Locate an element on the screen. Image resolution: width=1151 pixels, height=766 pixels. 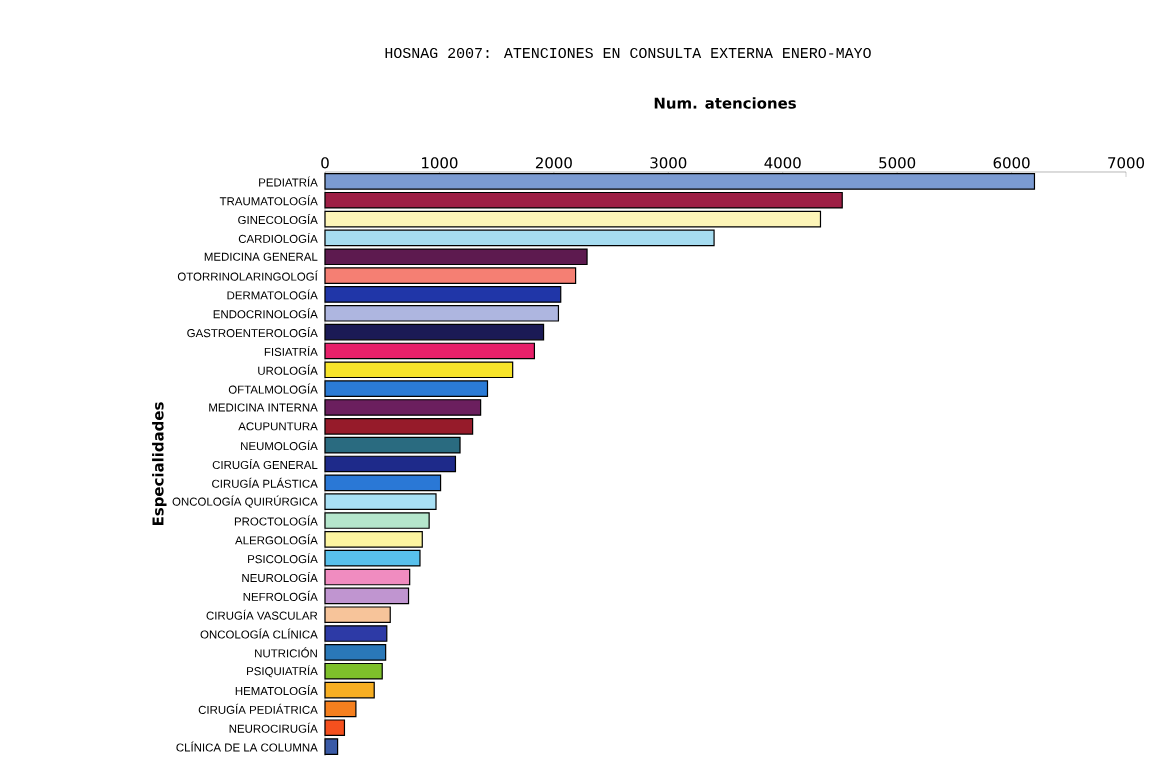
y-tick-label: NUTRICIÓN is located at coordinates (286, 652).